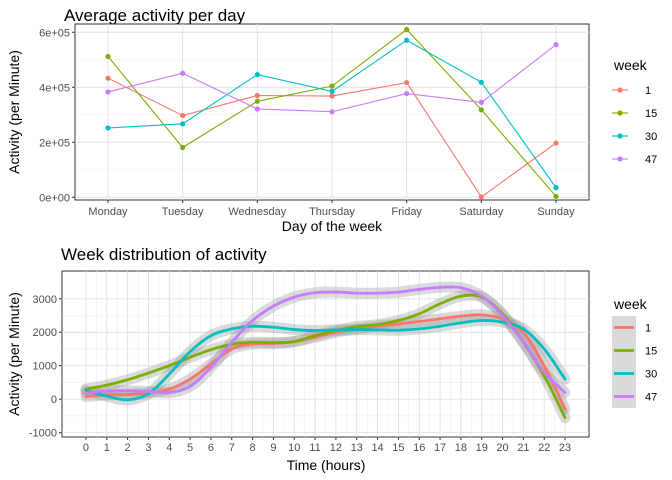 The width and height of the screenshot is (672, 480). What do you see at coordinates (57, 115) in the screenshot?
I see `chart1-y-axis: 0e+00 2e+05 4e+05 6e+05` at bounding box center [57, 115].